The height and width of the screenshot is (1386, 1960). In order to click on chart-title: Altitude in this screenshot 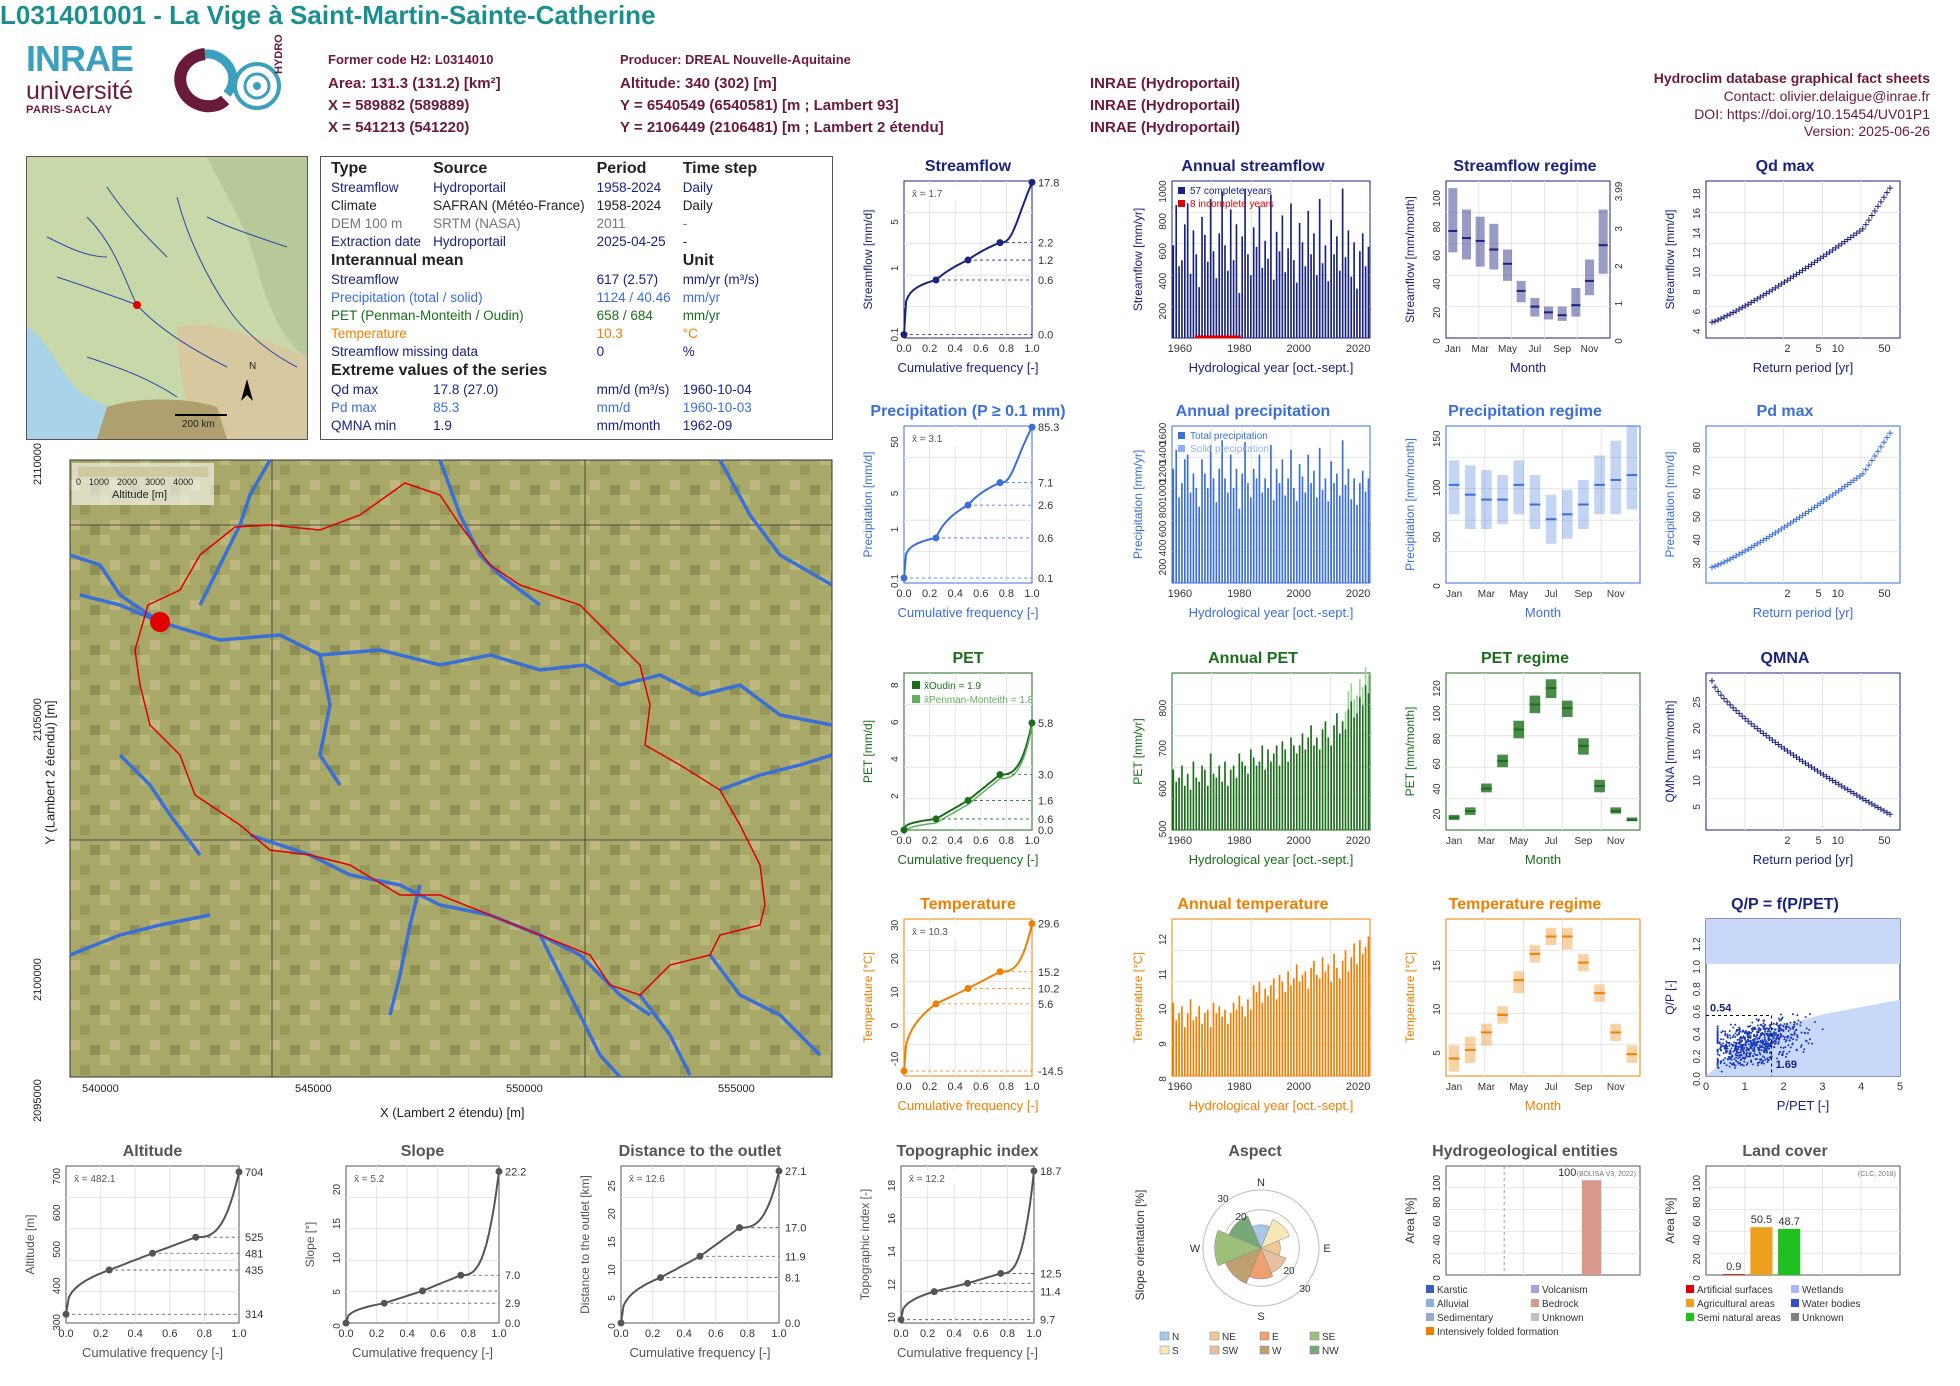, I will do `click(153, 1151)`.